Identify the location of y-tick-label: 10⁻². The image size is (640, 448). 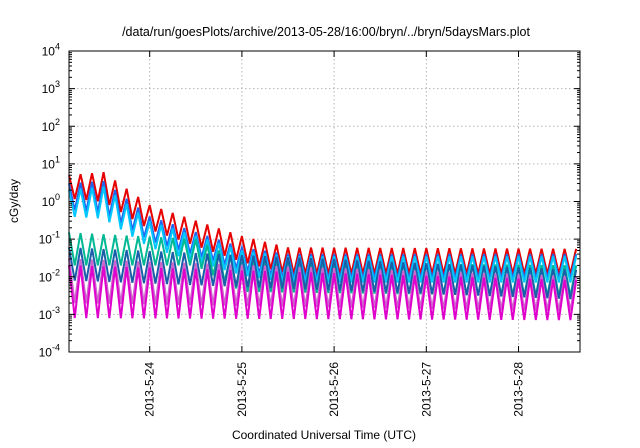
(49, 275).